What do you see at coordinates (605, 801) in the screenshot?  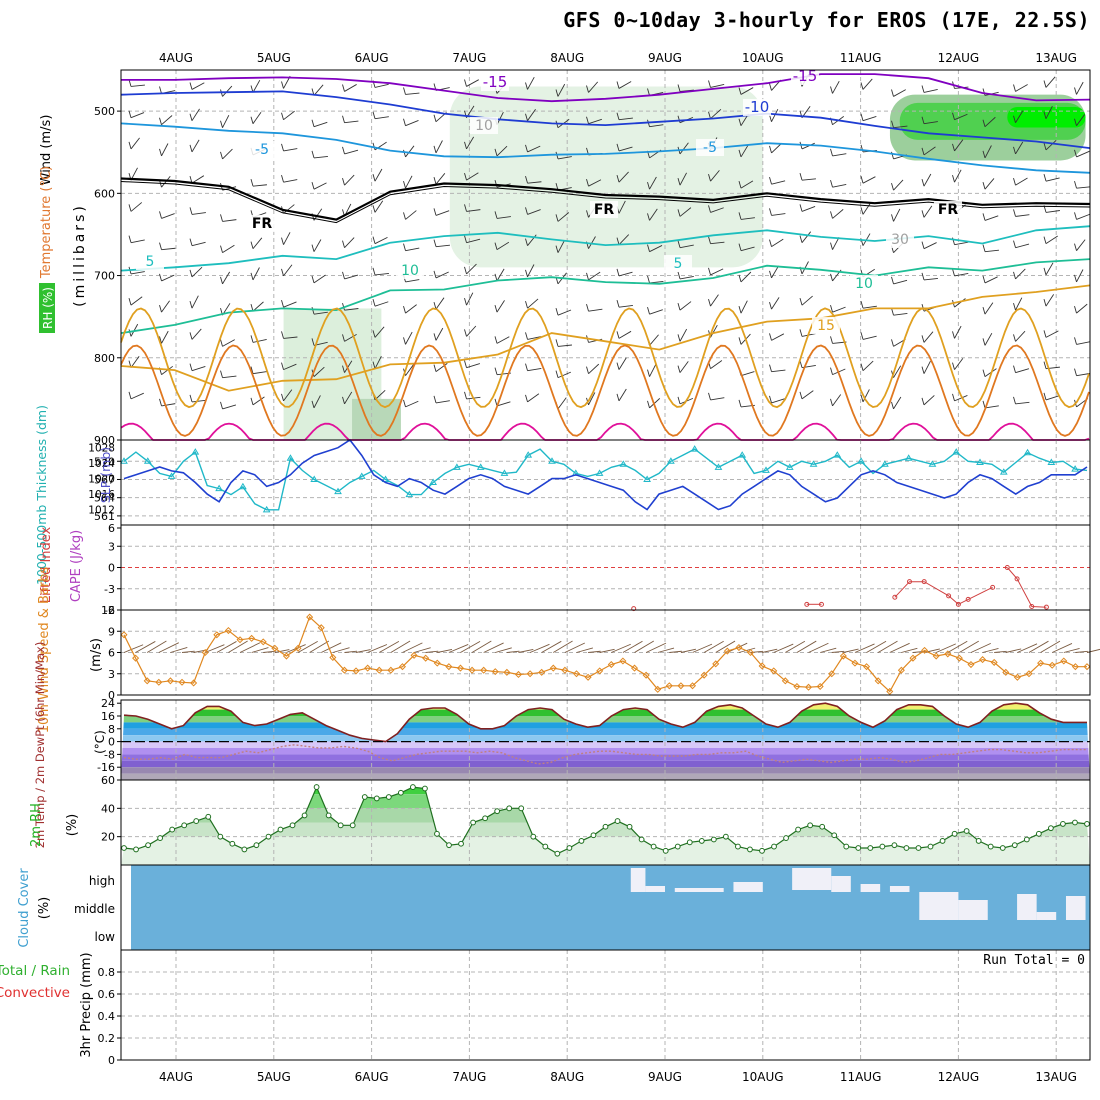 I see `rh-band` at bounding box center [605, 801].